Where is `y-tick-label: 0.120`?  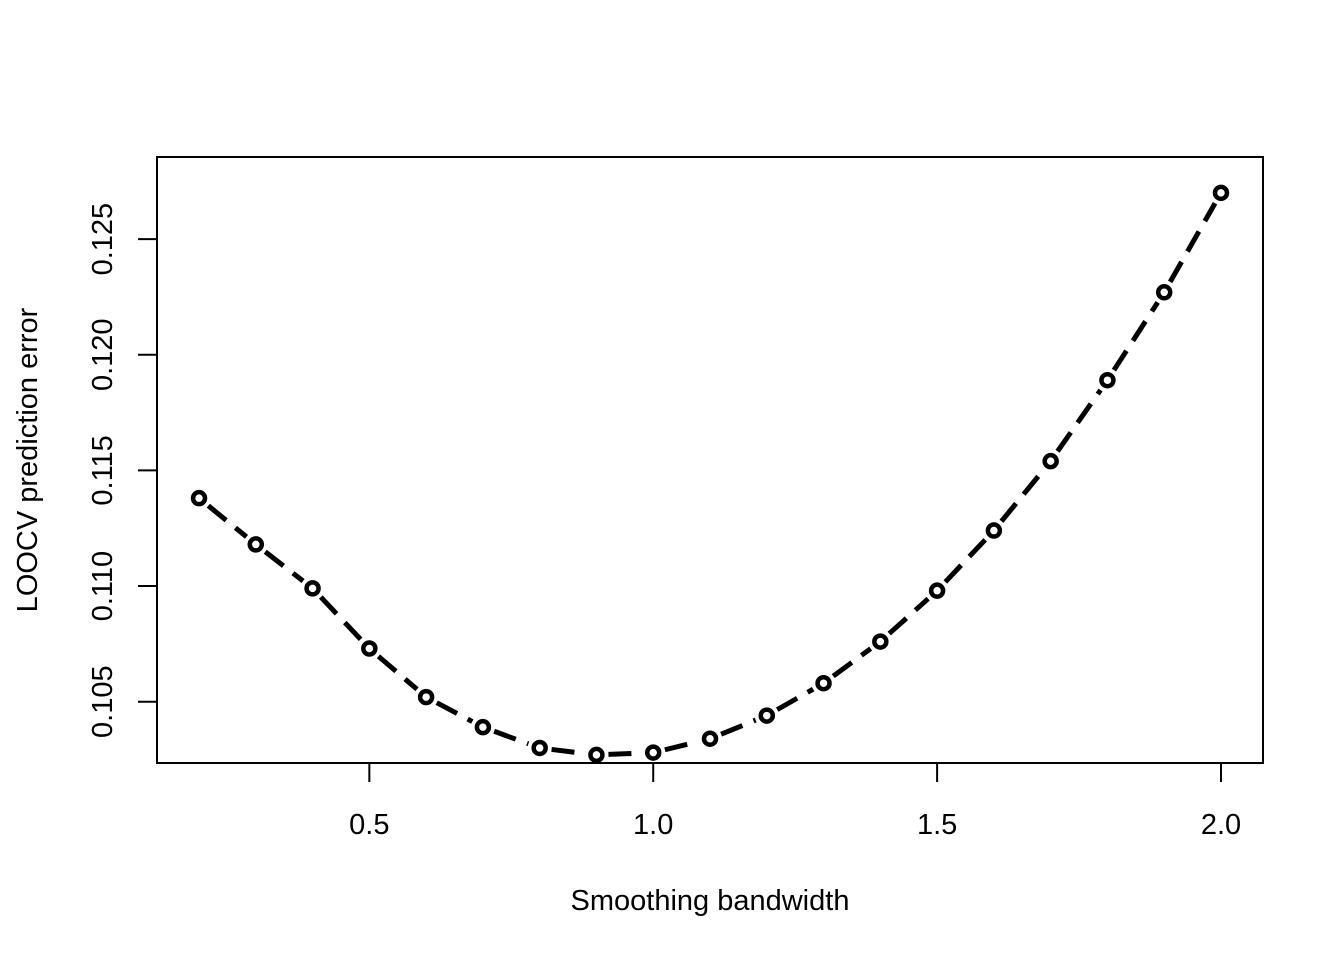 y-tick-label: 0.120 is located at coordinates (103, 354).